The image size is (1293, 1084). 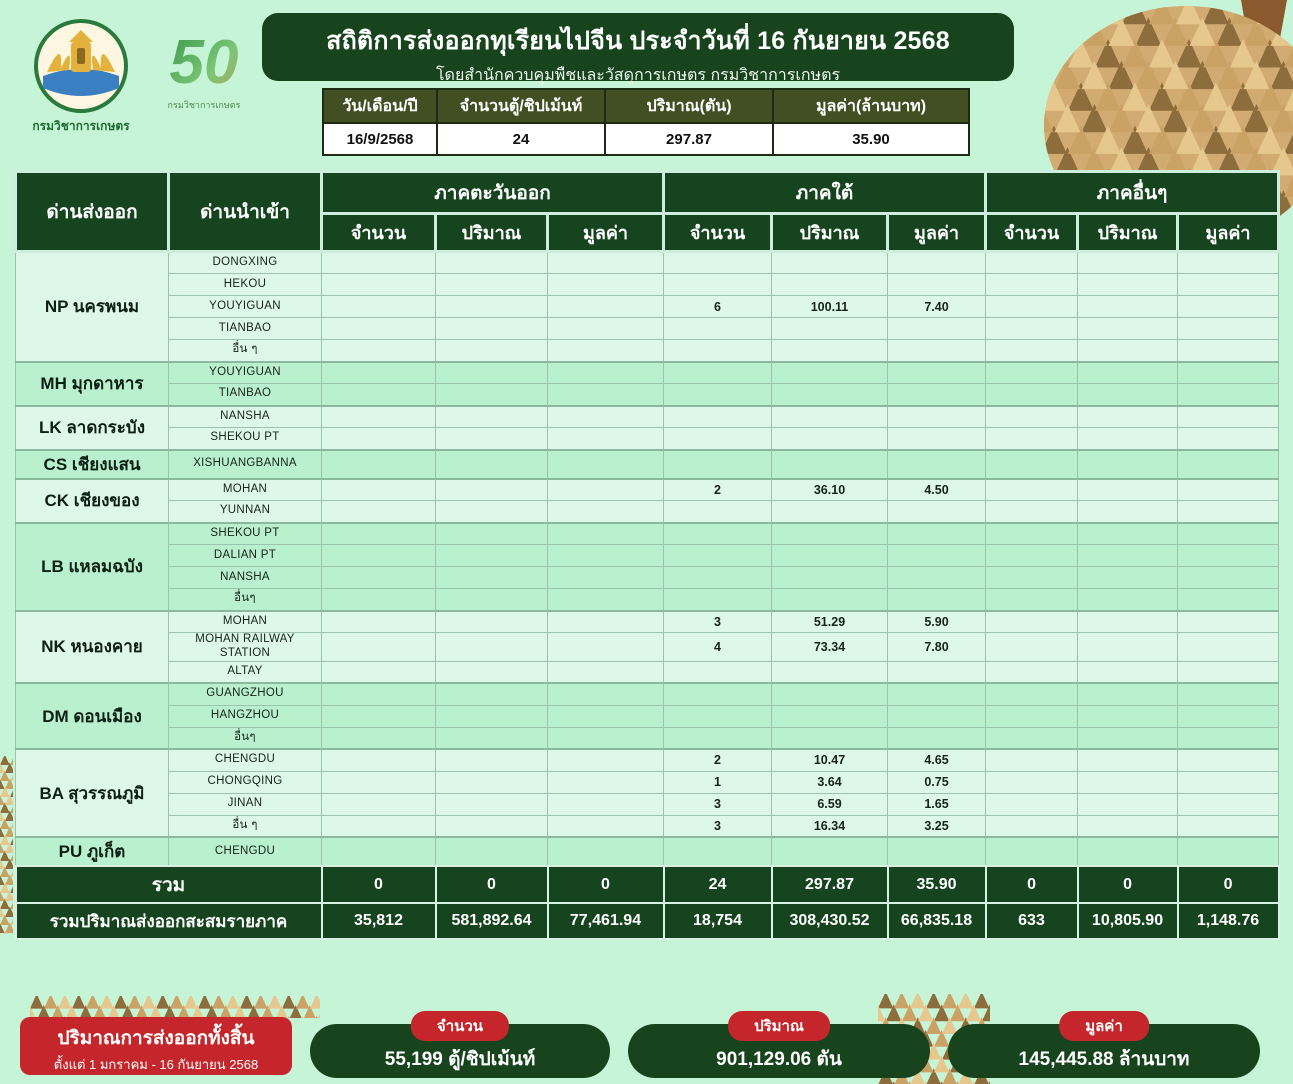 I want to click on cumulative-other-count: 633, so click(x=1031, y=921).